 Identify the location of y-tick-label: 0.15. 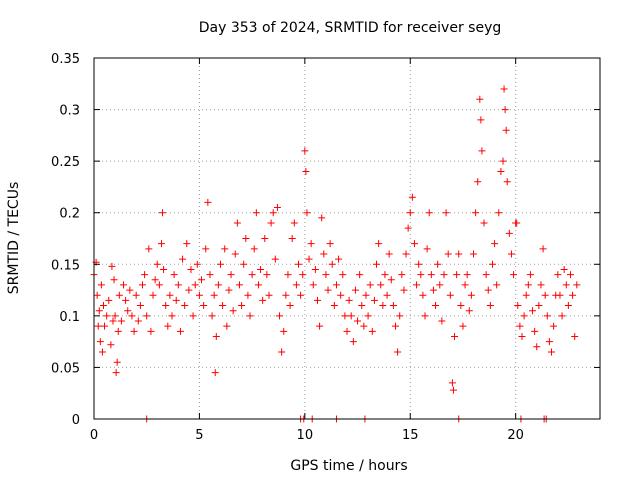
(65, 265).